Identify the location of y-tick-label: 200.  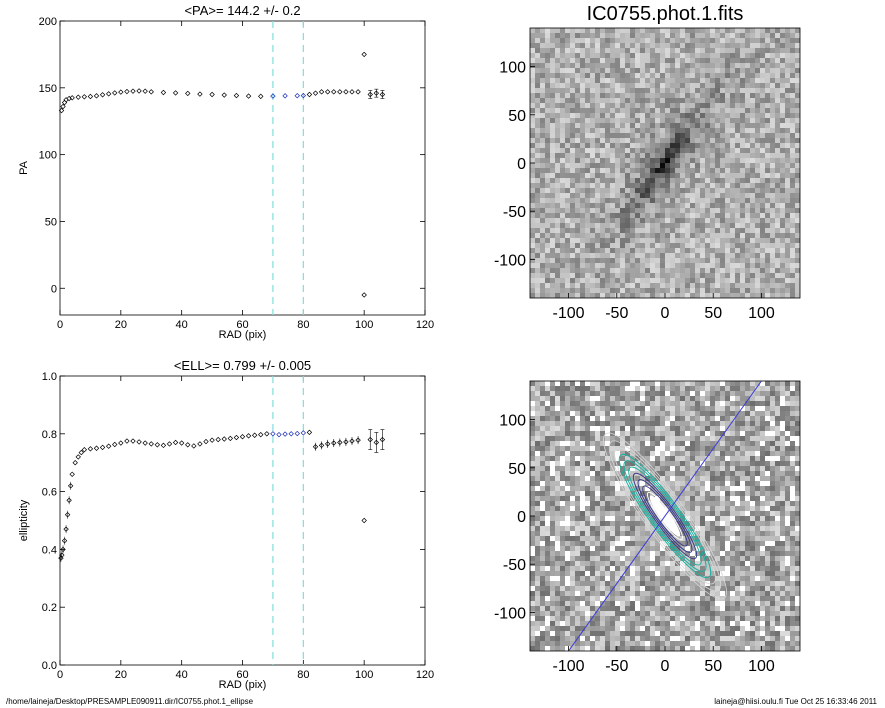
(48, 22).